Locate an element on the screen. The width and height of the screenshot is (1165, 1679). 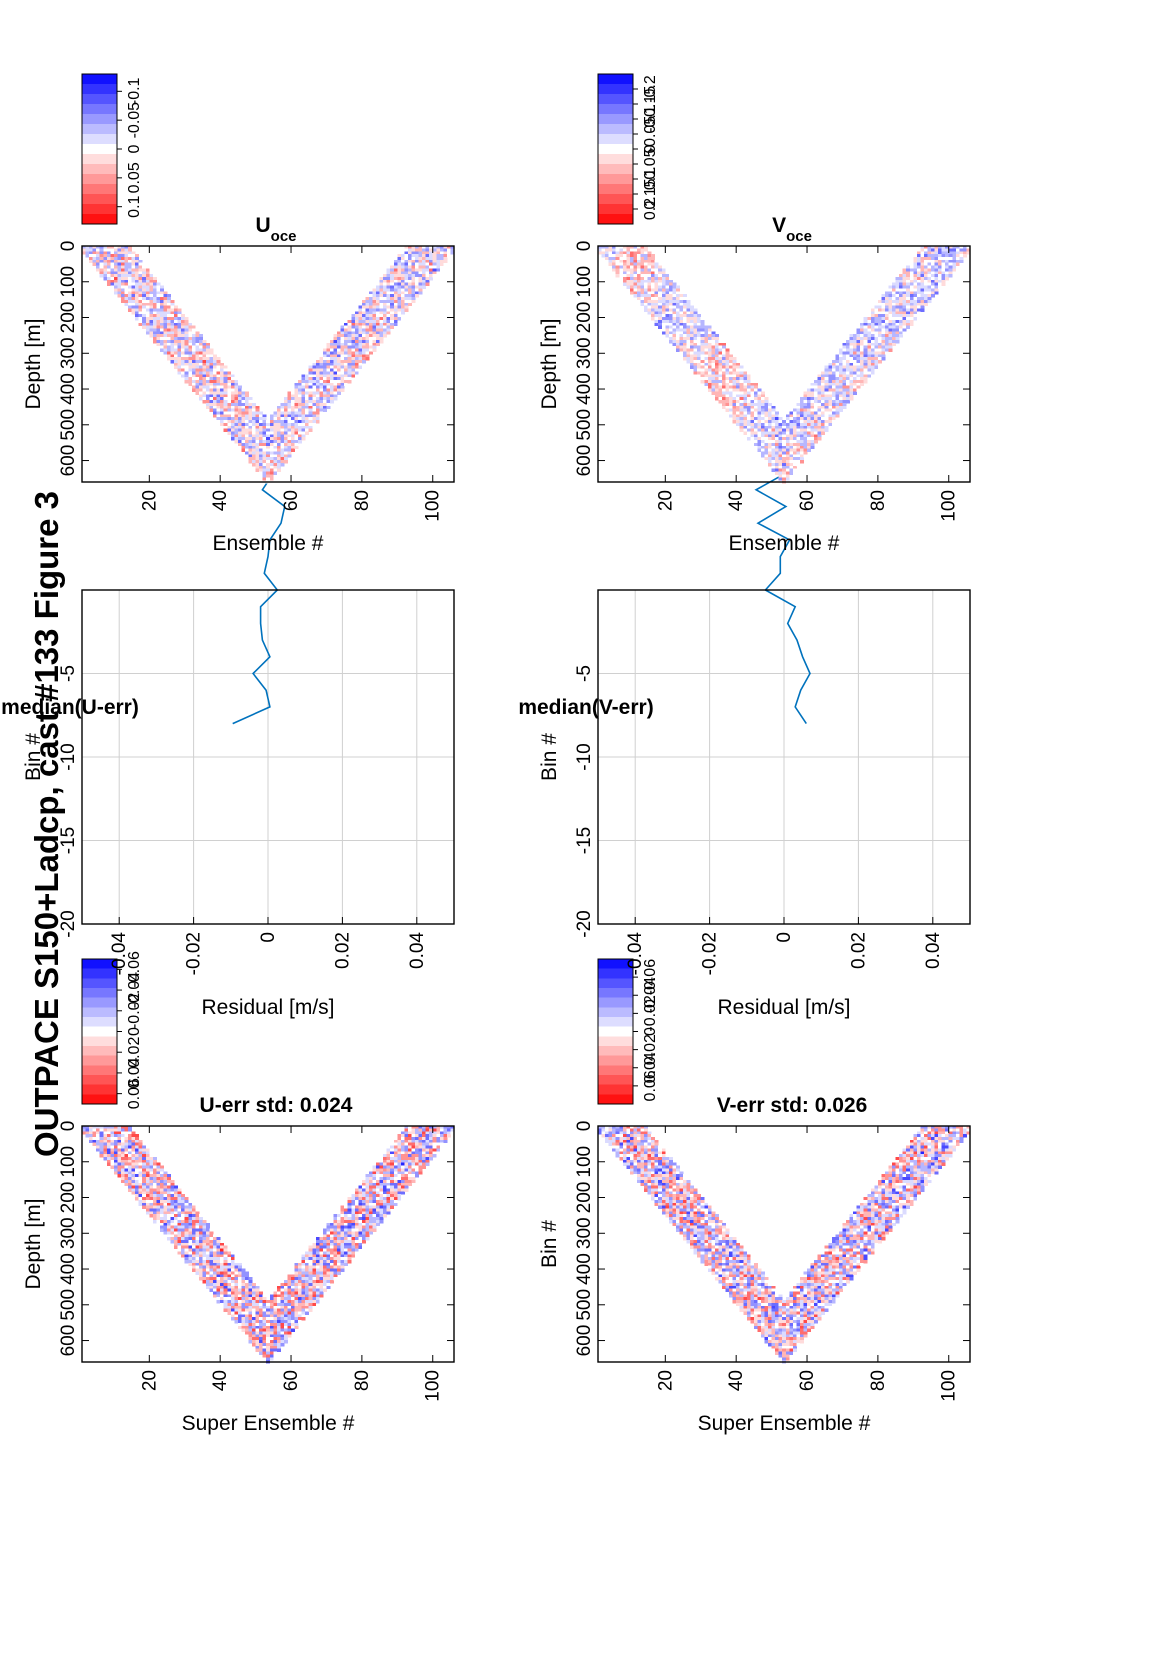
x-tick-label: 60 is located at coordinates (291, 500).